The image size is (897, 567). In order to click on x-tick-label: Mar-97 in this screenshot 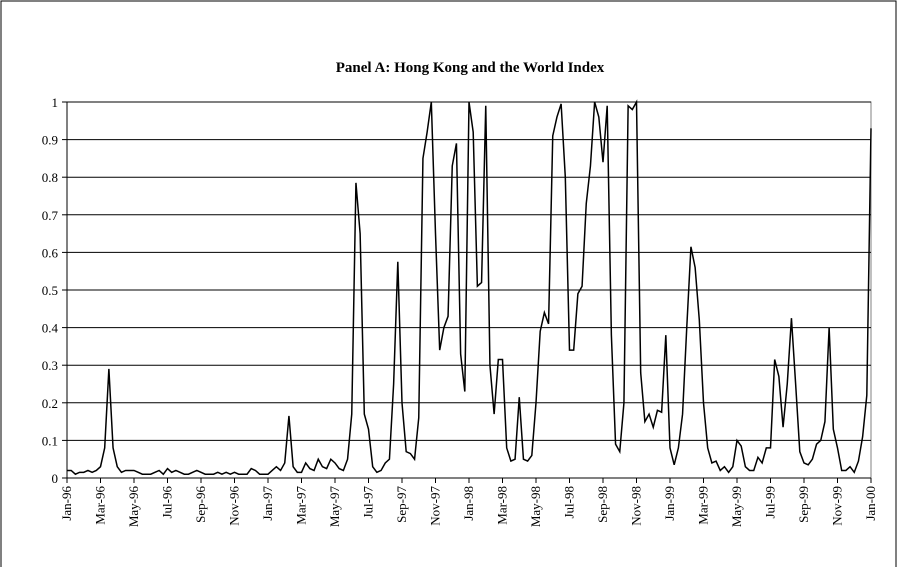, I will do `click(301, 505)`.